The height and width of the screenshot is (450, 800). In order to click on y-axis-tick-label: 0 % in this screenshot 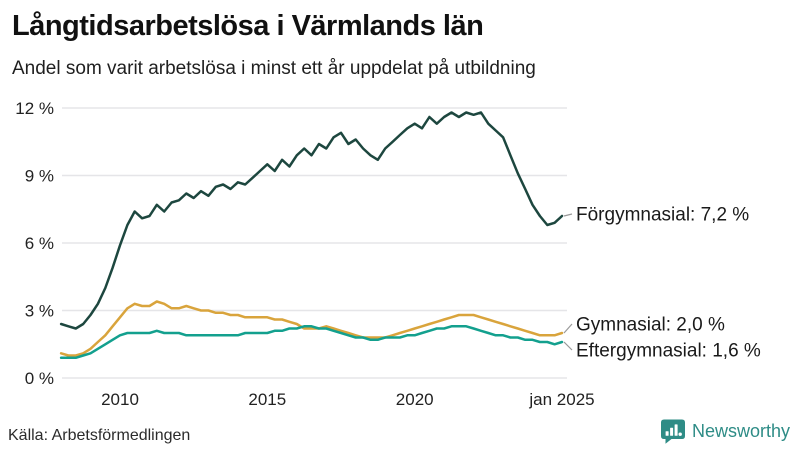, I will do `click(39, 378)`.